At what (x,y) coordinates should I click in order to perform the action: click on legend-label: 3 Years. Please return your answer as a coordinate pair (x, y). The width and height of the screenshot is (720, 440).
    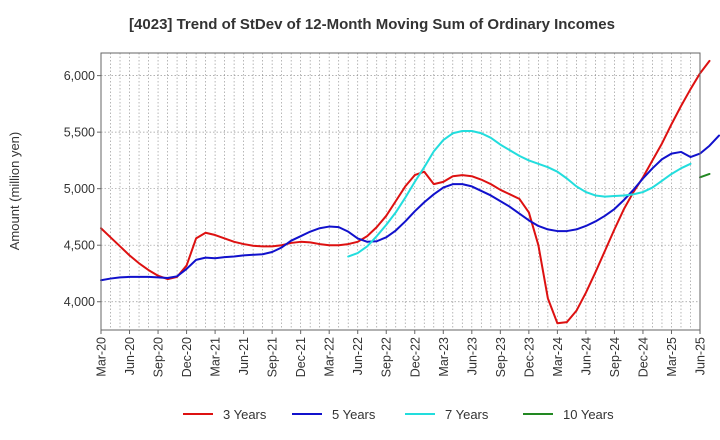
    Looking at the image, I should click on (245, 414).